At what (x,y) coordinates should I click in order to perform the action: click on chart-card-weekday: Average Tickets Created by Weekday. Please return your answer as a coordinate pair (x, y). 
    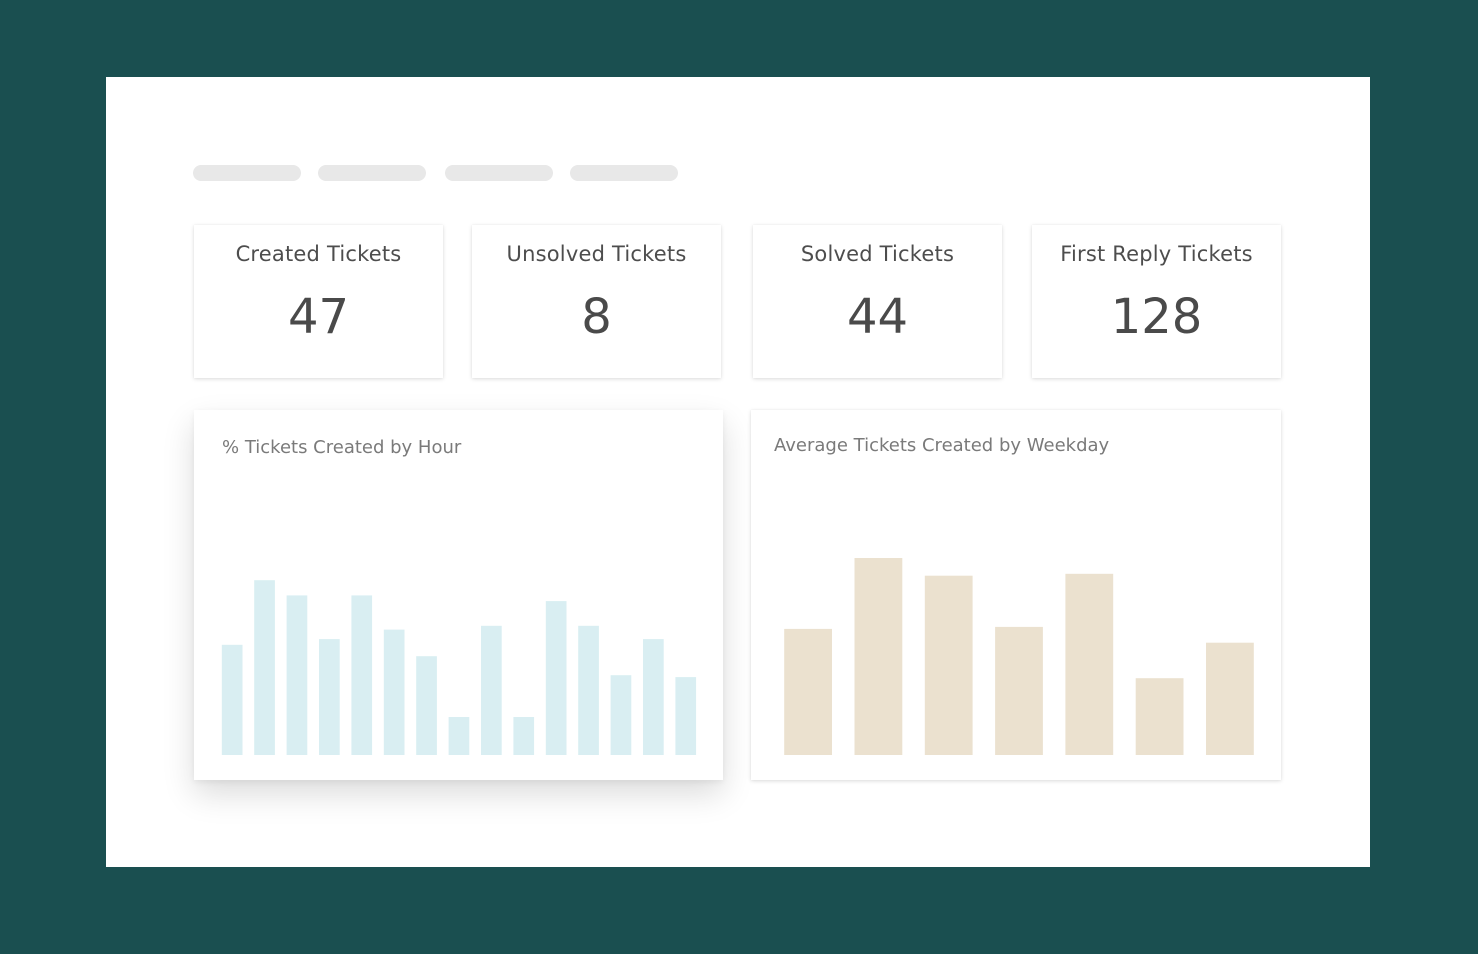
    Looking at the image, I should click on (1016, 595).